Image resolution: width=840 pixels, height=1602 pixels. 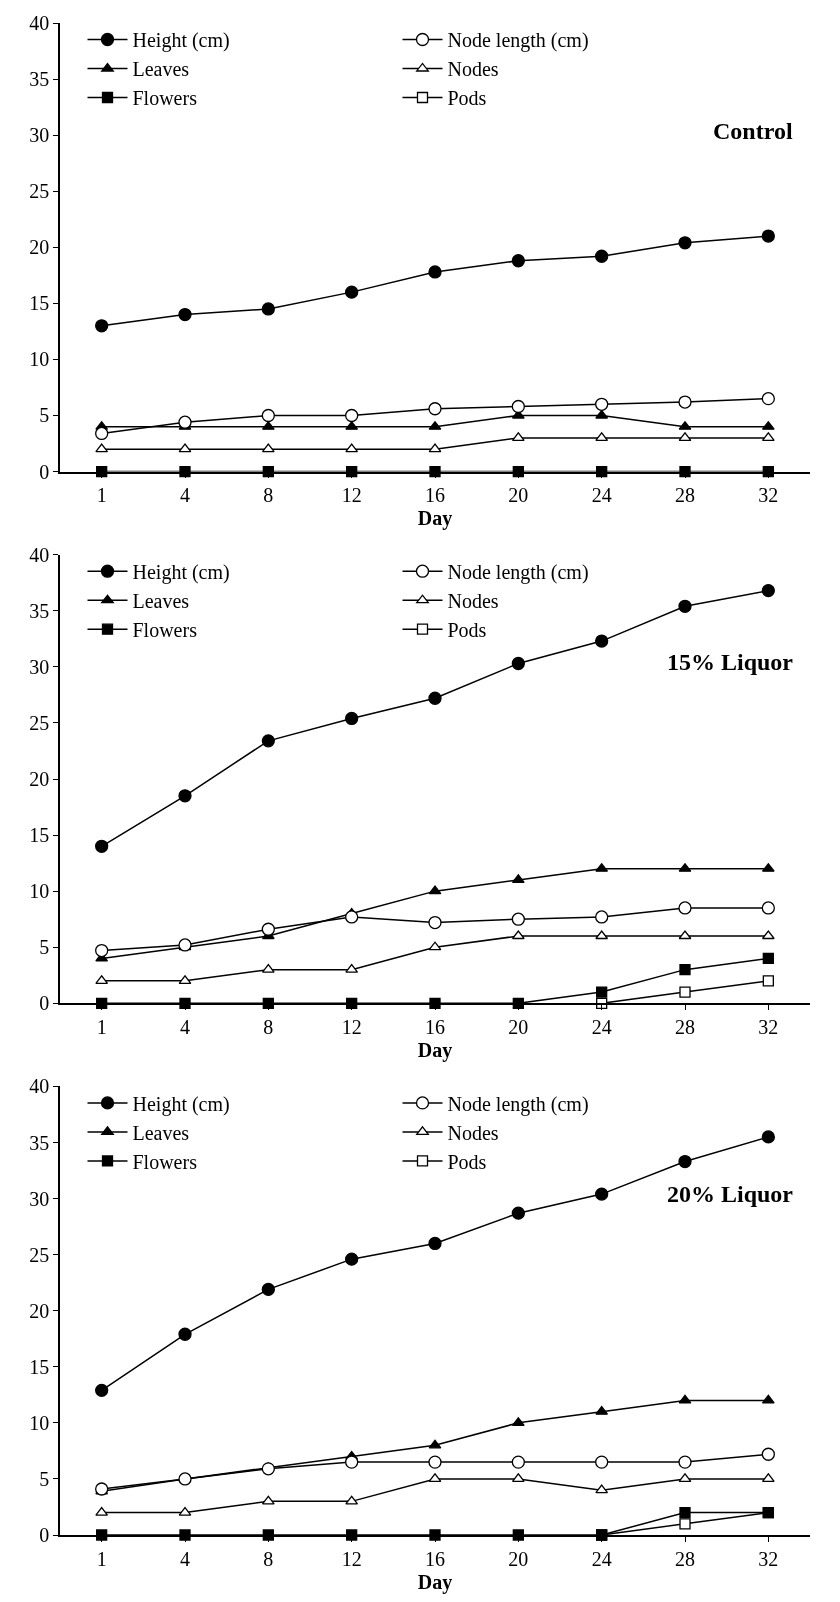 What do you see at coordinates (730, 1194) in the screenshot?
I see `annotation: 20% Liquor` at bounding box center [730, 1194].